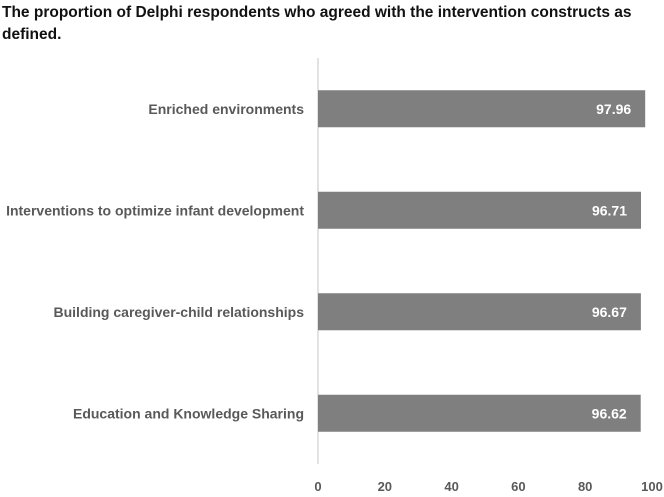 Image resolution: width=664 pixels, height=497 pixels. What do you see at coordinates (652, 486) in the screenshot?
I see `x-tick-label: 100` at bounding box center [652, 486].